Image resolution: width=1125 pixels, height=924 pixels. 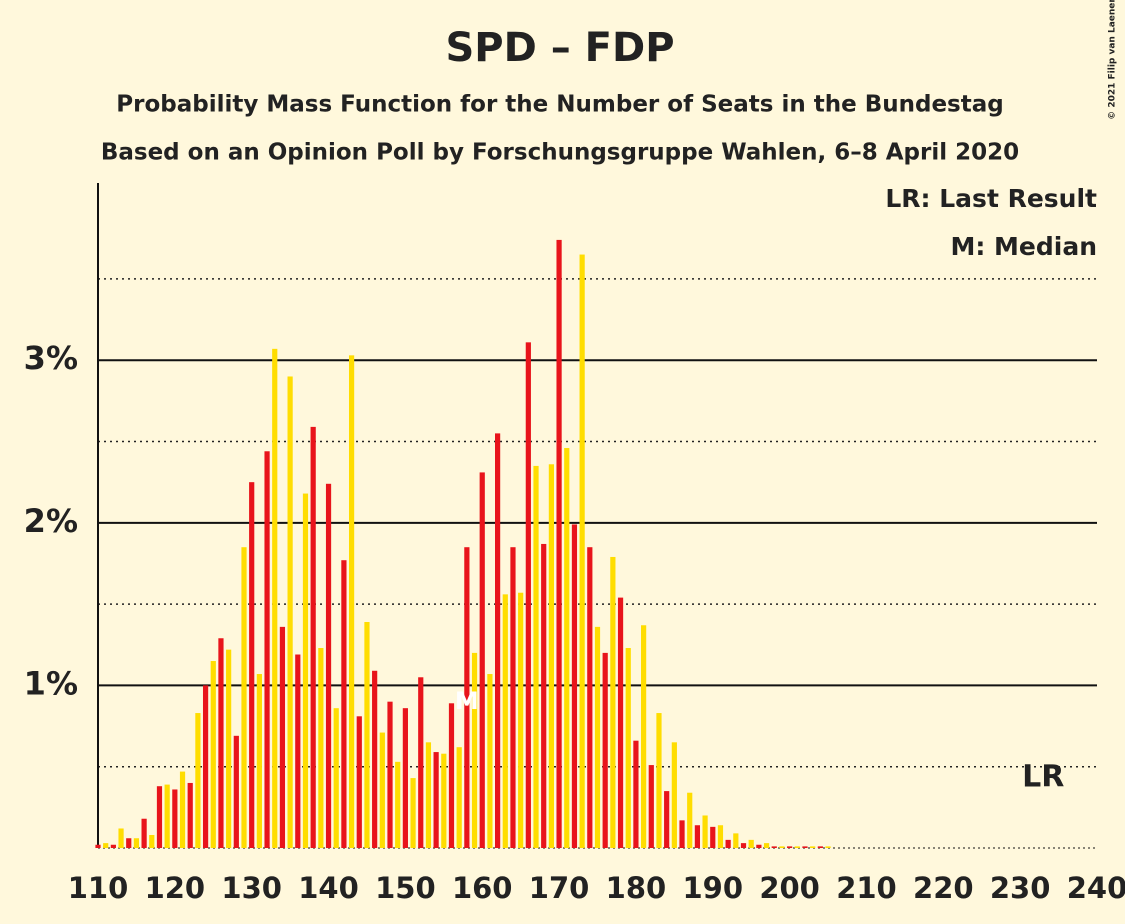 I want to click on x-tick-label: 180, so click(x=636, y=888).